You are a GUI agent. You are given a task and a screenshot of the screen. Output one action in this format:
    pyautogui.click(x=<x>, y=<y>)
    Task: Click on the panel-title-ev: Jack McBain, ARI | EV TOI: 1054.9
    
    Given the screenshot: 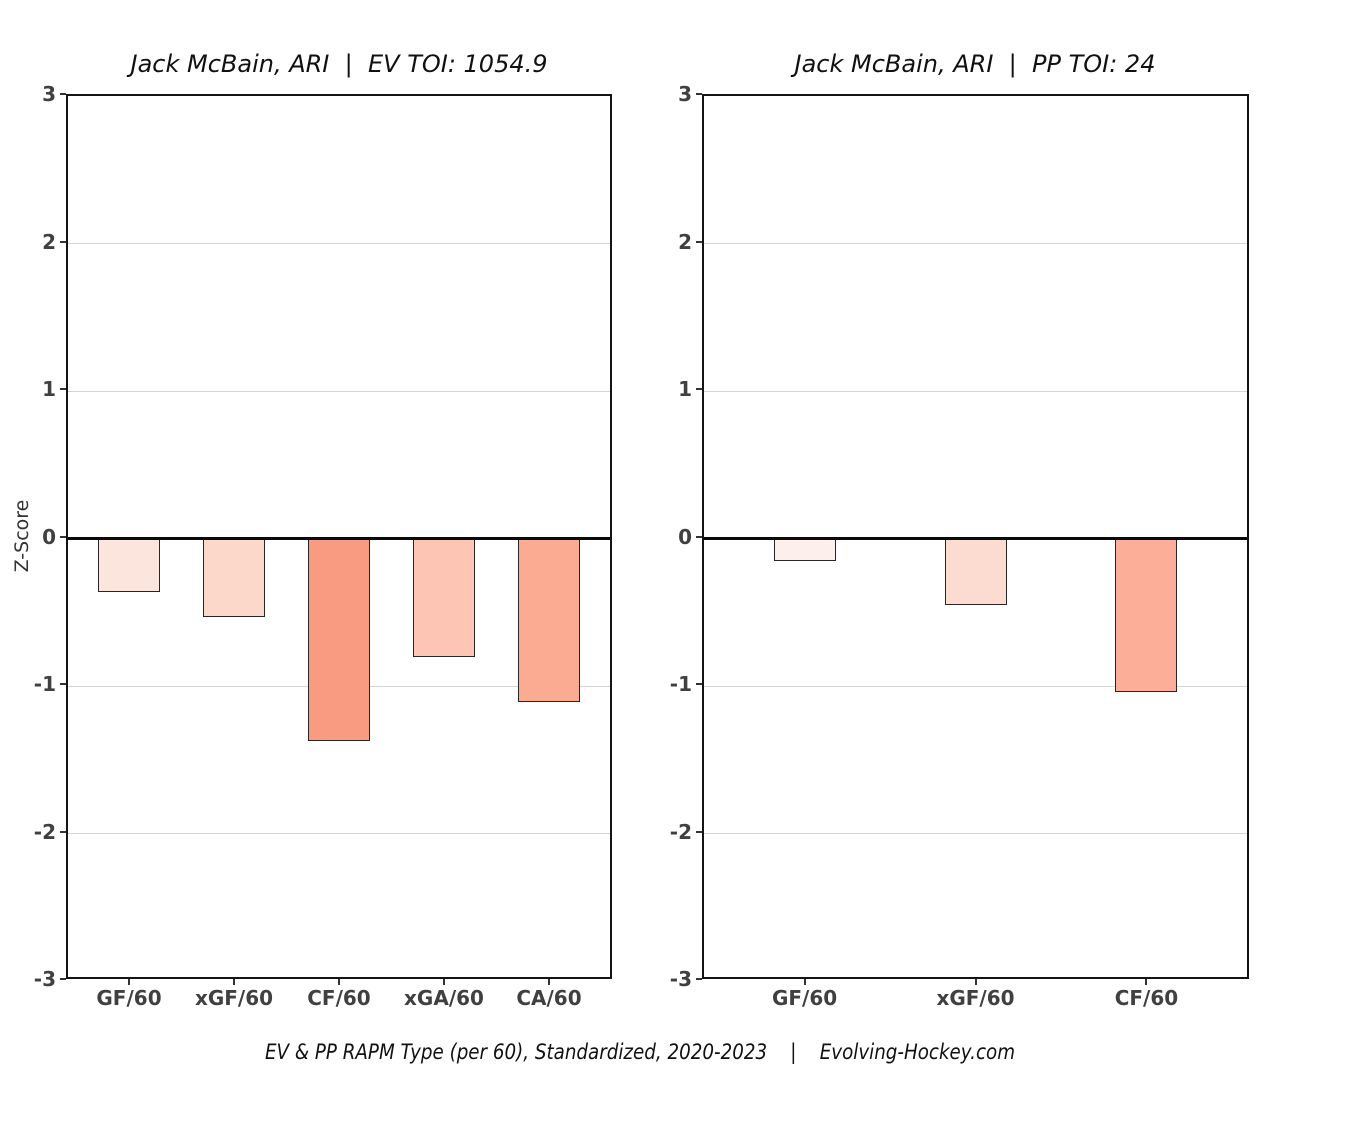 What is the action you would take?
    pyautogui.click(x=339, y=64)
    